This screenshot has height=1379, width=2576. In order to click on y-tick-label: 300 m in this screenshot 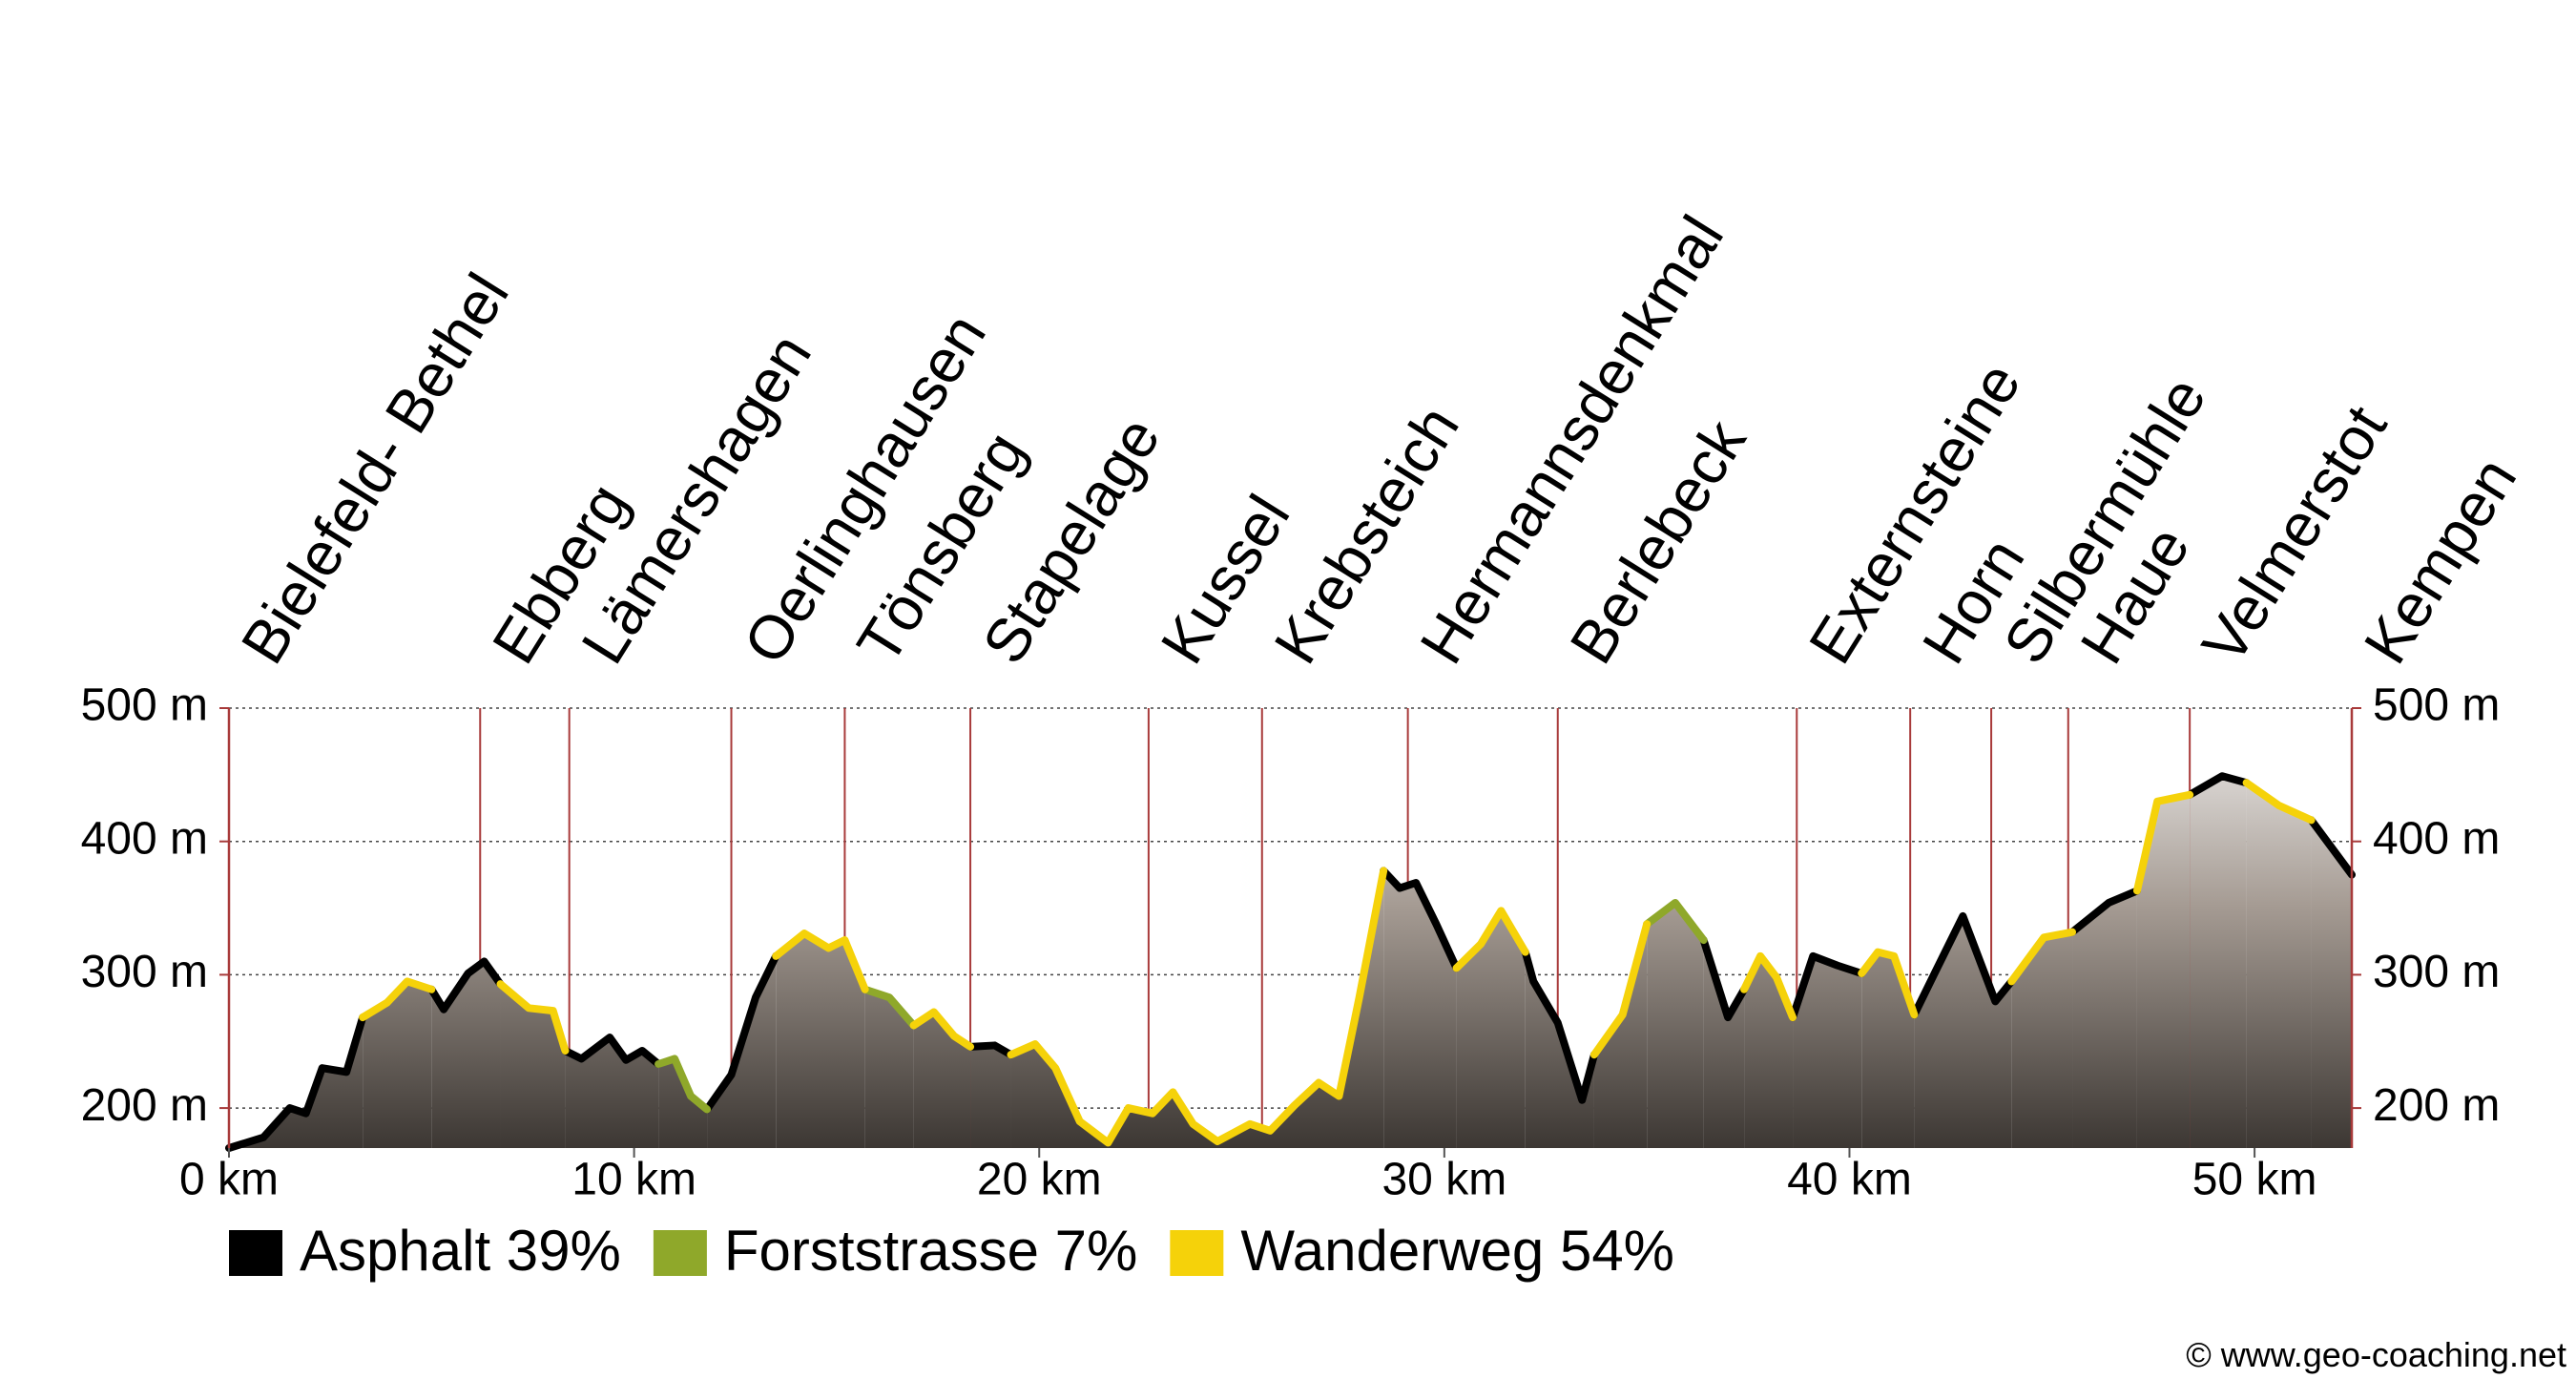, I will do `click(144, 972)`.